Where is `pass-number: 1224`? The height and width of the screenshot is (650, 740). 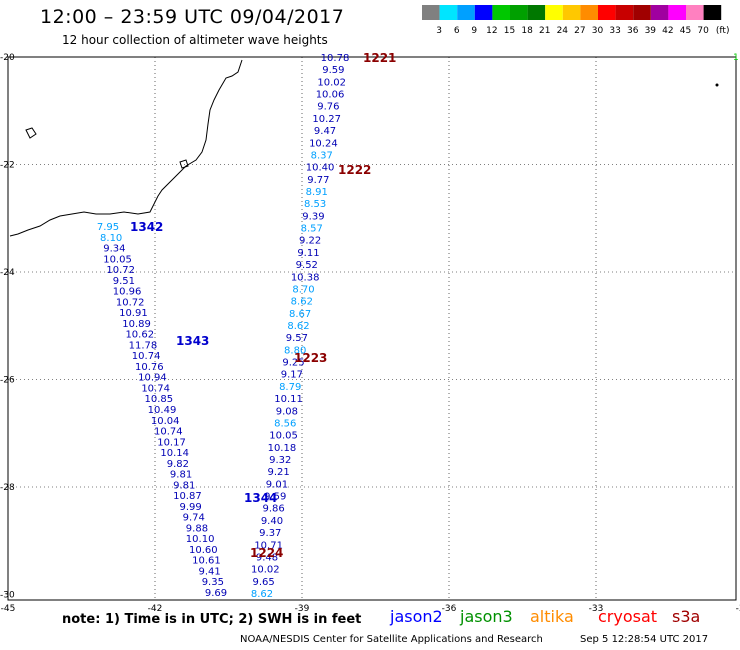
pass-number: 1224 is located at coordinates (266, 553).